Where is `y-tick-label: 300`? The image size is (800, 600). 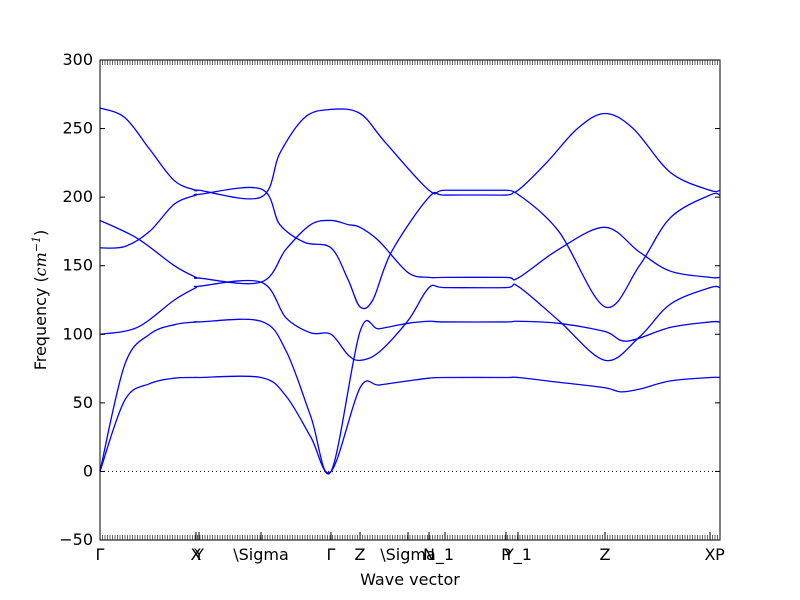 y-tick-label: 300 is located at coordinates (77, 59).